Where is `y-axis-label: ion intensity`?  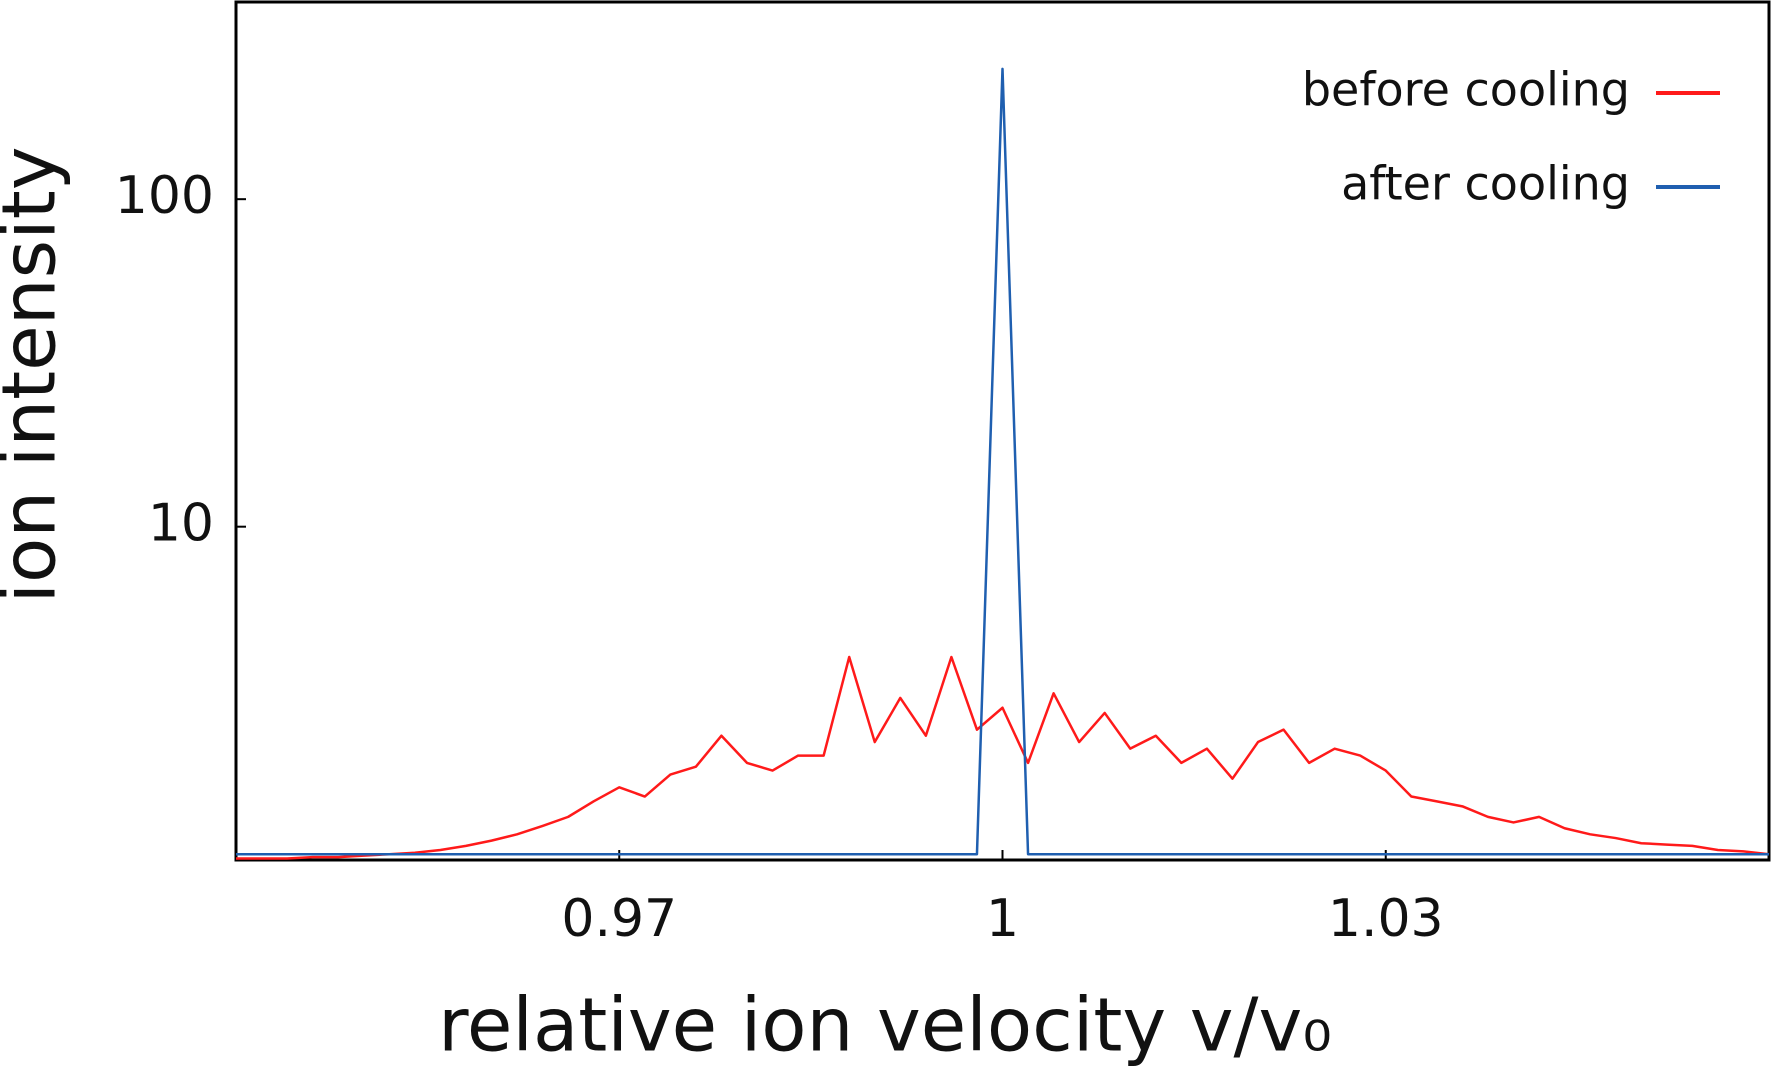 y-axis-label: ion intensity is located at coordinates (36, 374).